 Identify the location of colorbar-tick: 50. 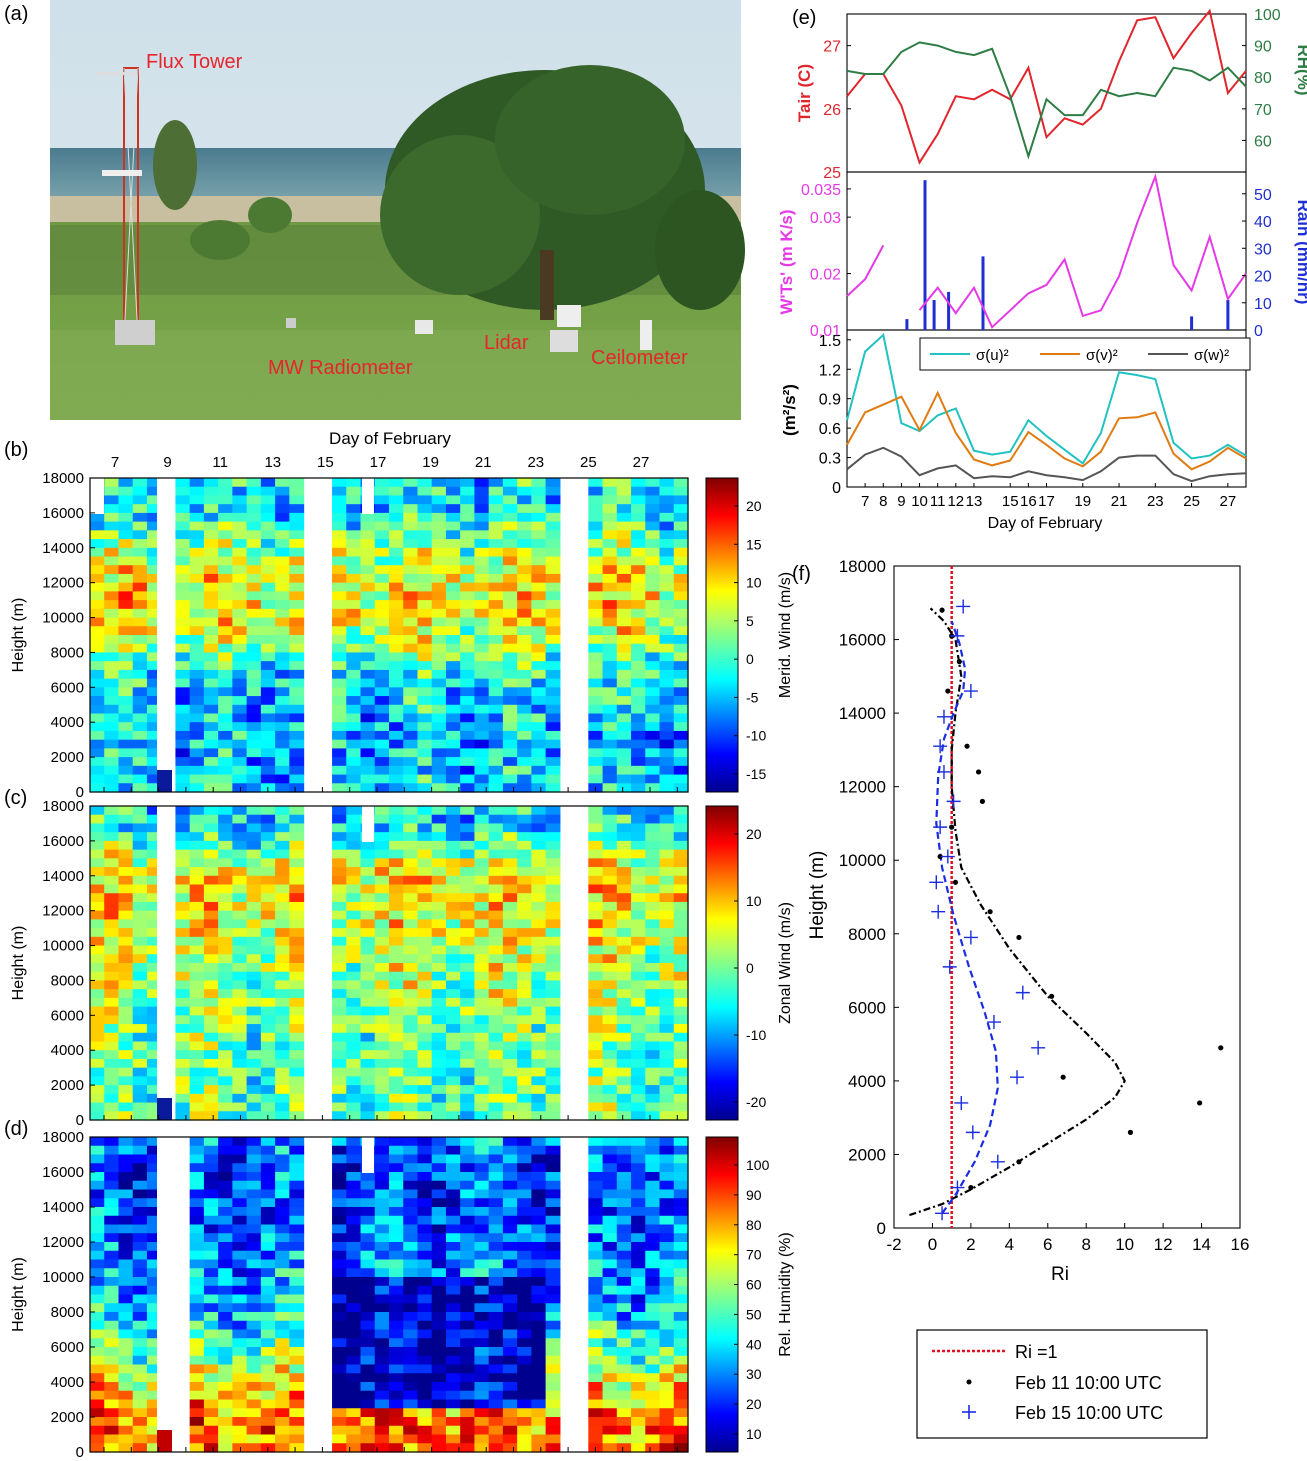
(754, 1314).